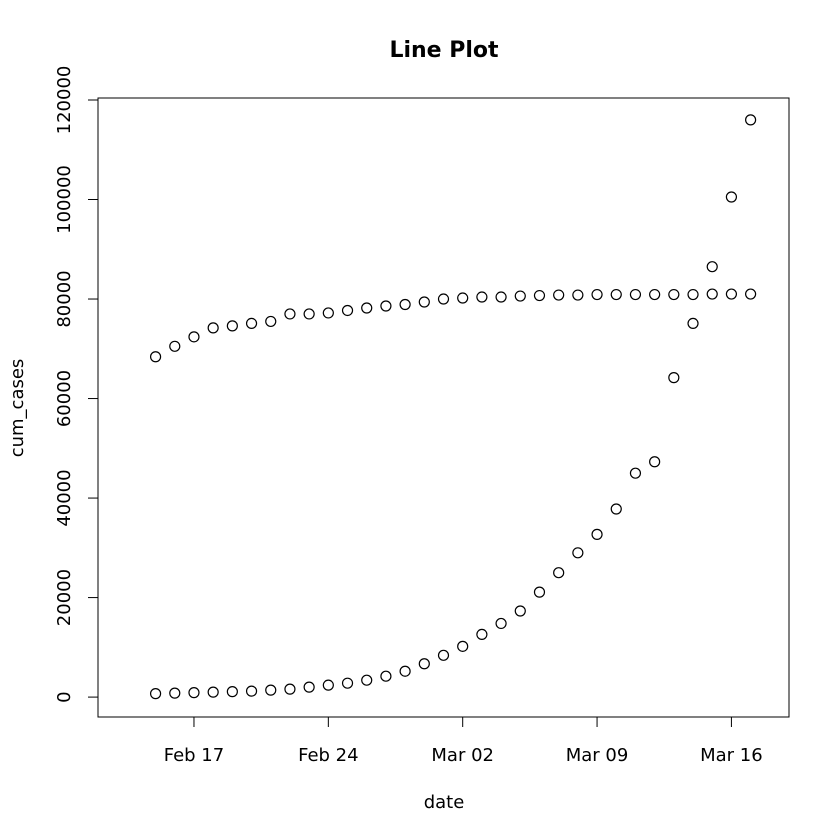 The height and width of the screenshot is (840, 840). What do you see at coordinates (328, 755) in the screenshot?
I see `x-tick-label: Feb 24` at bounding box center [328, 755].